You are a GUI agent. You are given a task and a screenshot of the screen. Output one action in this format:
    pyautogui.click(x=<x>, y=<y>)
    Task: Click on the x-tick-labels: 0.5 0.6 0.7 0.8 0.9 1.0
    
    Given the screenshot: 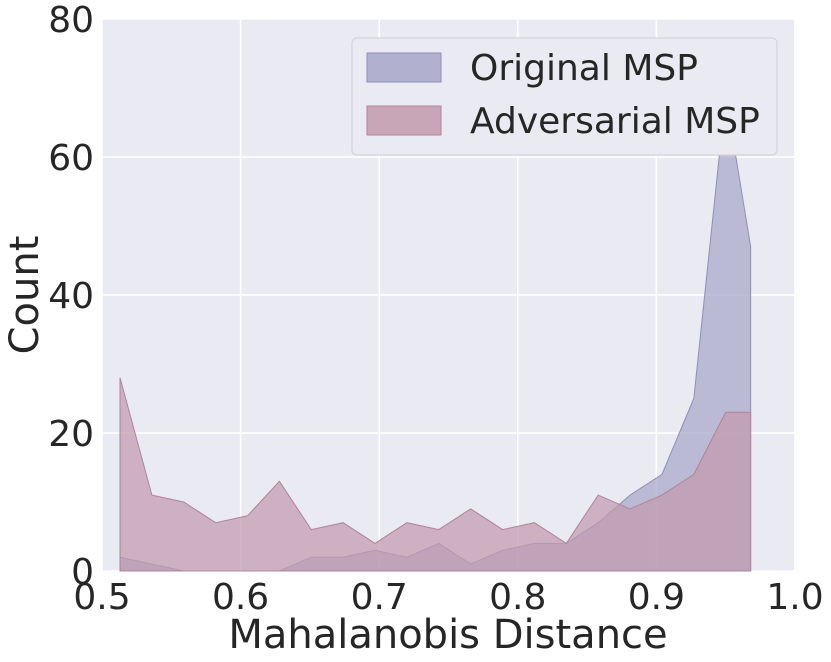 What is the action you would take?
    pyautogui.click(x=448, y=597)
    